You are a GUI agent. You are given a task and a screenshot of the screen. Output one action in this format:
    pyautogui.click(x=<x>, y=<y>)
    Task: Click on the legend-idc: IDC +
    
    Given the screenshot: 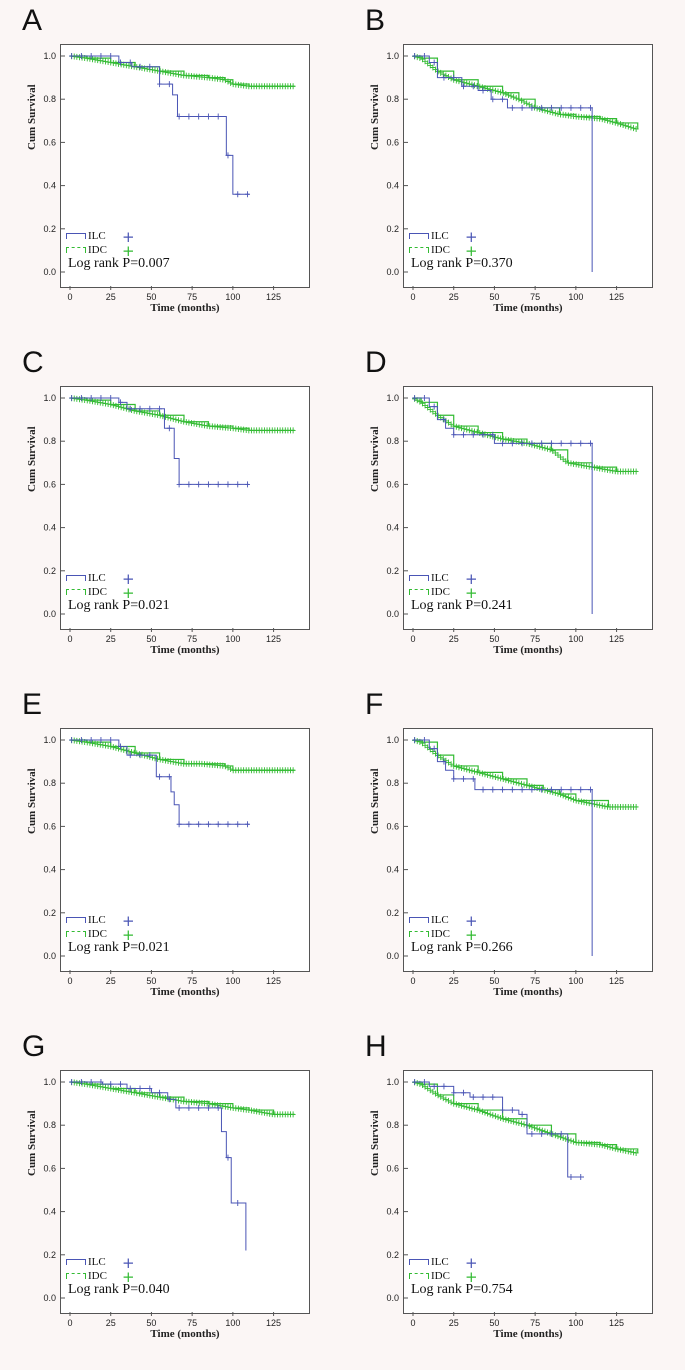 What is the action you would take?
    pyautogui.click(x=100, y=593)
    